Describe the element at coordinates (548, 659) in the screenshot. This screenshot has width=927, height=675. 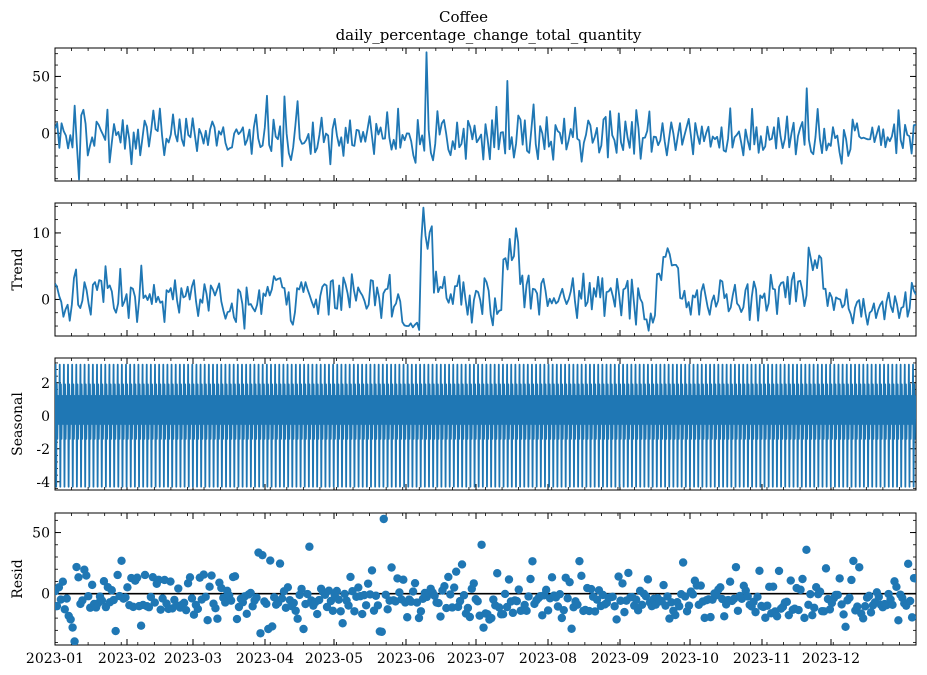
I see `x-tick-label: 2023-08` at that location.